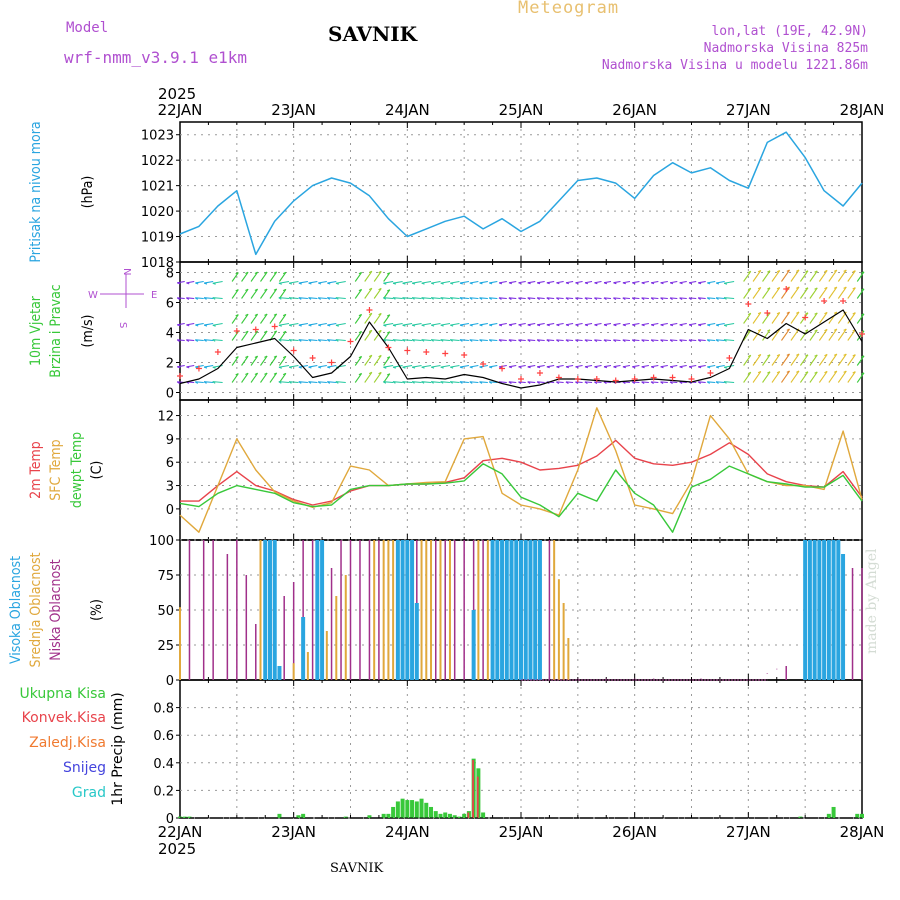 This screenshot has width=900, height=900. Describe the element at coordinates (163, 764) in the screenshot. I see `y-tick-label: 0.4` at that location.